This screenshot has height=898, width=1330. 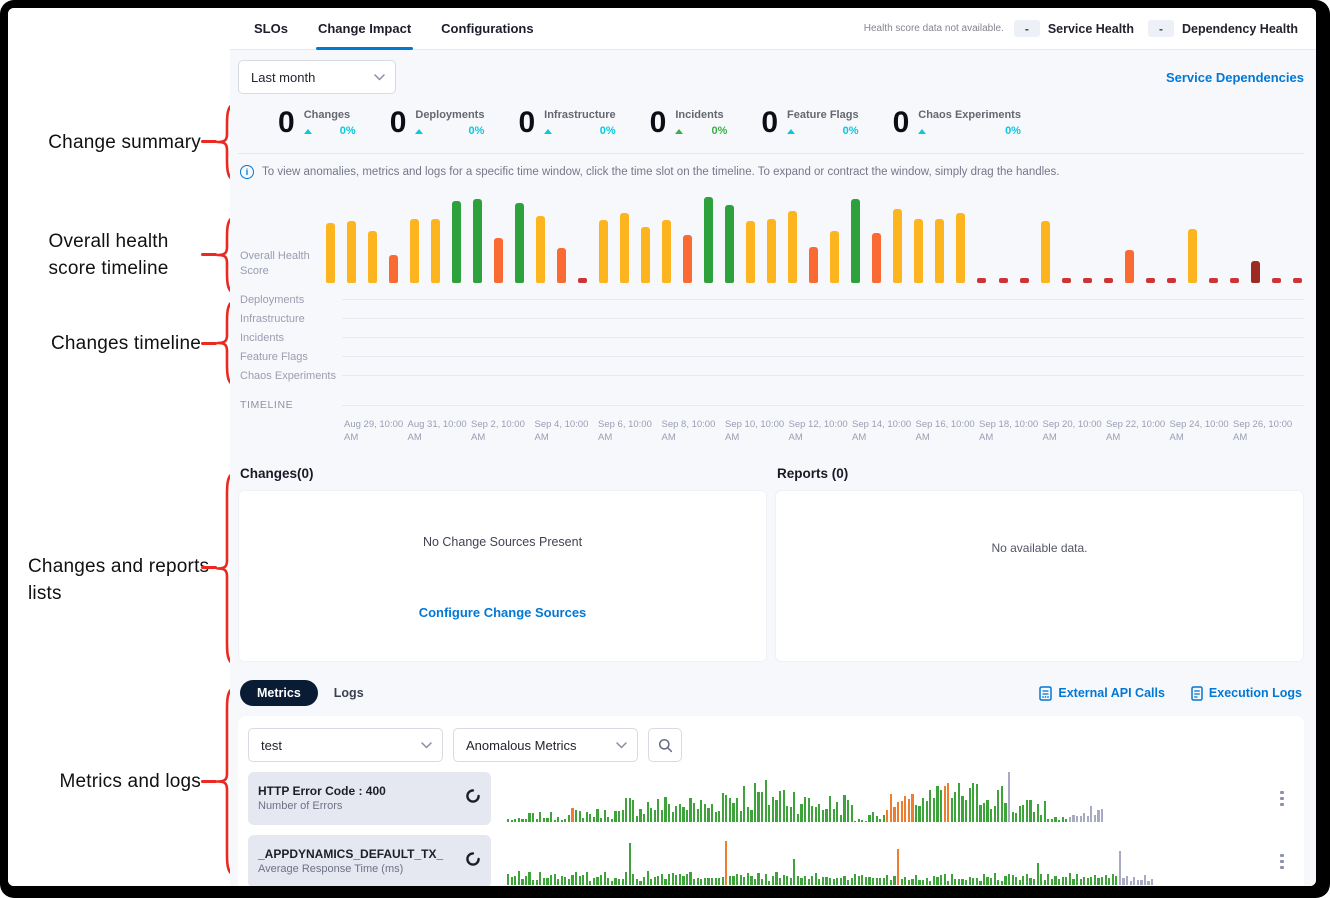 What do you see at coordinates (369, 798) in the screenshot?
I see `metric-info-card: HTTP Error Code : 400 Number of Errors` at bounding box center [369, 798].